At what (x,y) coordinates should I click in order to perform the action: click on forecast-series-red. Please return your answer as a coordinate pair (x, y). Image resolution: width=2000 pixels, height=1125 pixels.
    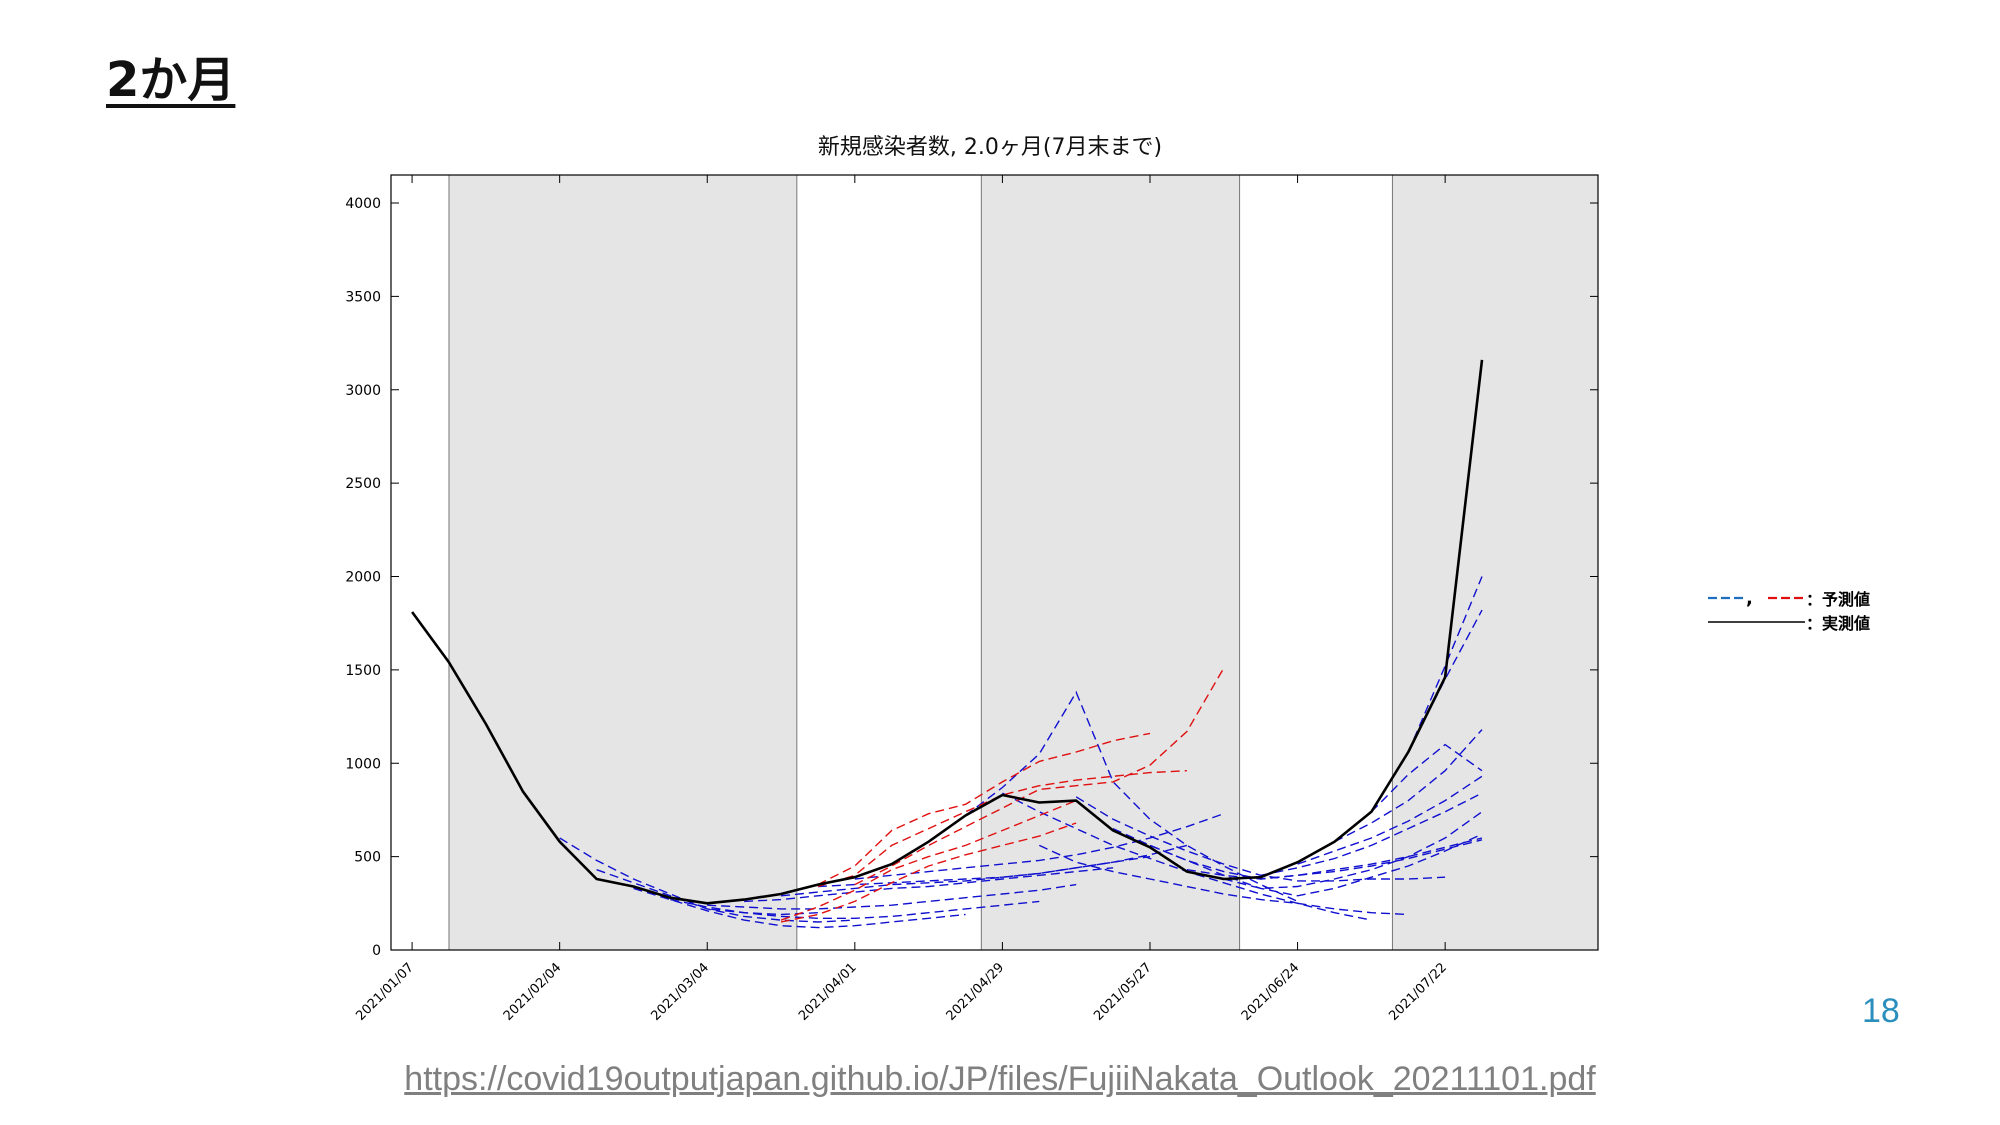
    Looking at the image, I should click on (1002, 795).